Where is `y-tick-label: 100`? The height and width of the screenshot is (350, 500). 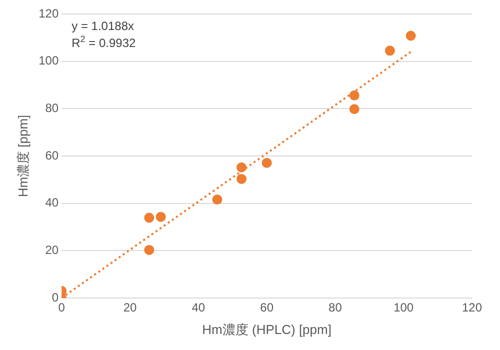 y-tick-label: 100 is located at coordinates (48, 61).